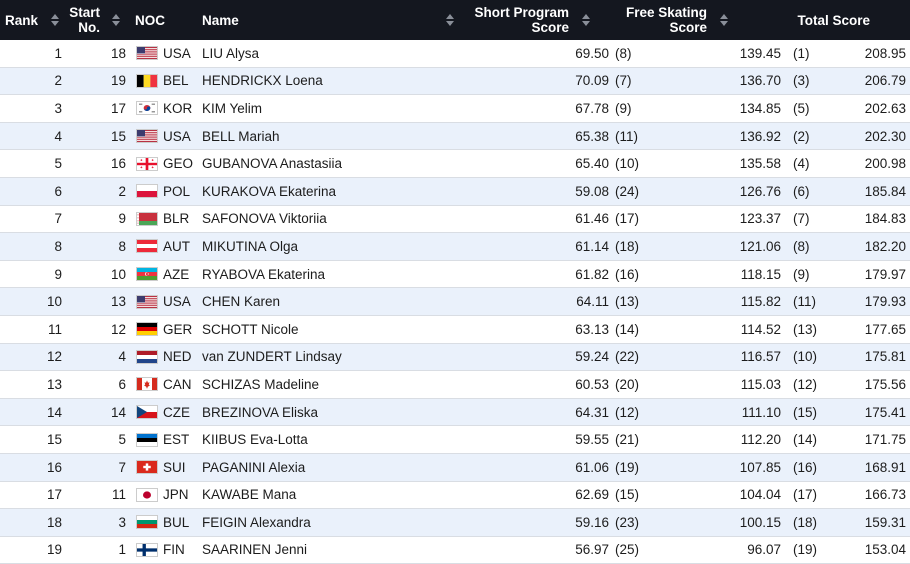 The width and height of the screenshot is (910, 564). I want to click on total-score: 166.73, so click(885, 495).